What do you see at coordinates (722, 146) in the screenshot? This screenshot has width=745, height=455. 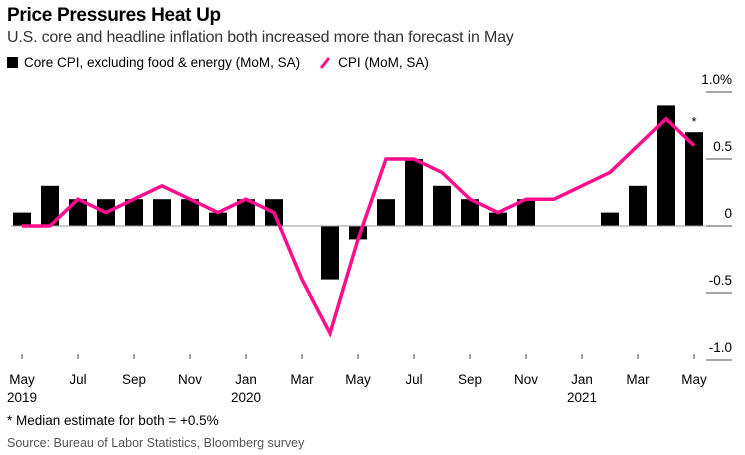 I see `y-tick-label: 0.5` at bounding box center [722, 146].